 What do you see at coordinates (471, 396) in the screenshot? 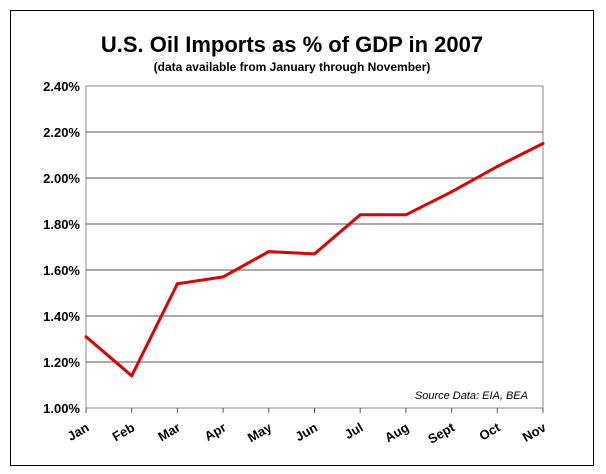
I see `source-note: Source Data: EIA, BEA` at bounding box center [471, 396].